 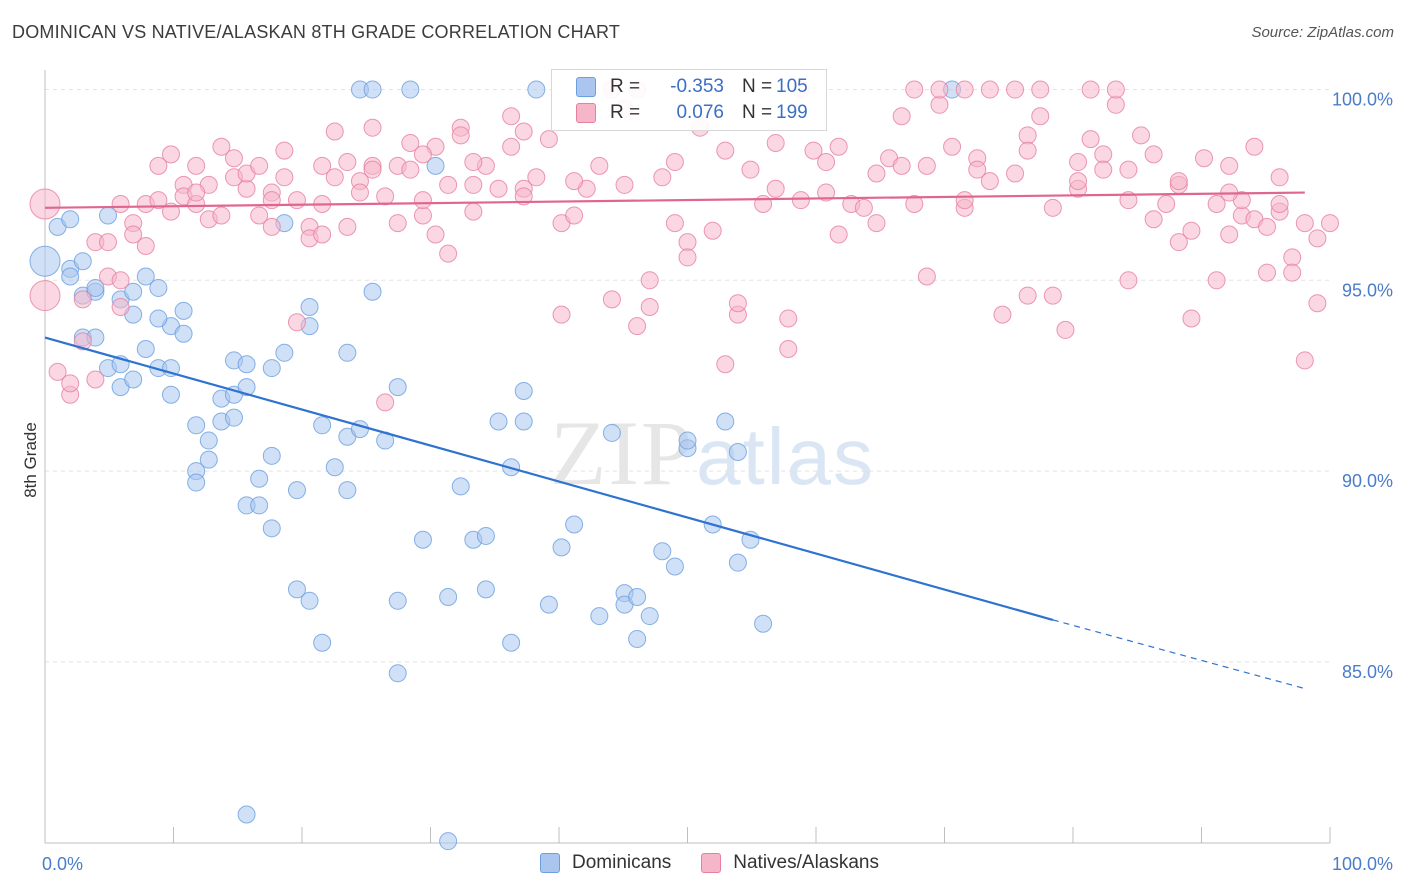 What do you see at coordinates (757, 86) in the screenshot?
I see `legend-n-label: N =` at bounding box center [757, 86].